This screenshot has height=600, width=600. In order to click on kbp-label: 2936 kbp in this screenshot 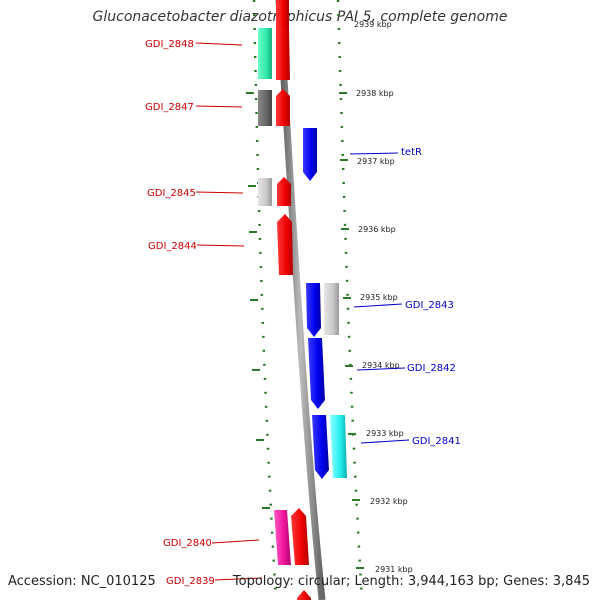, I will do `click(377, 229)`.